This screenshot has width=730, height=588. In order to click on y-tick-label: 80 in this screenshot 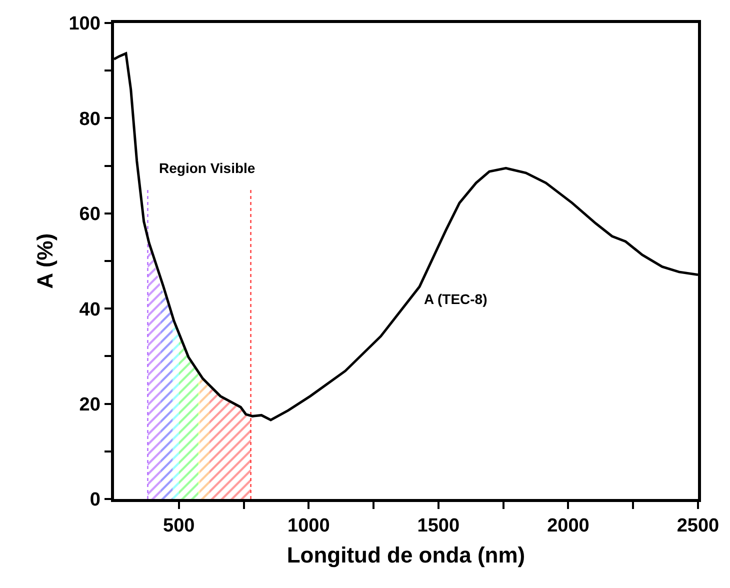, I will do `click(89, 119)`.